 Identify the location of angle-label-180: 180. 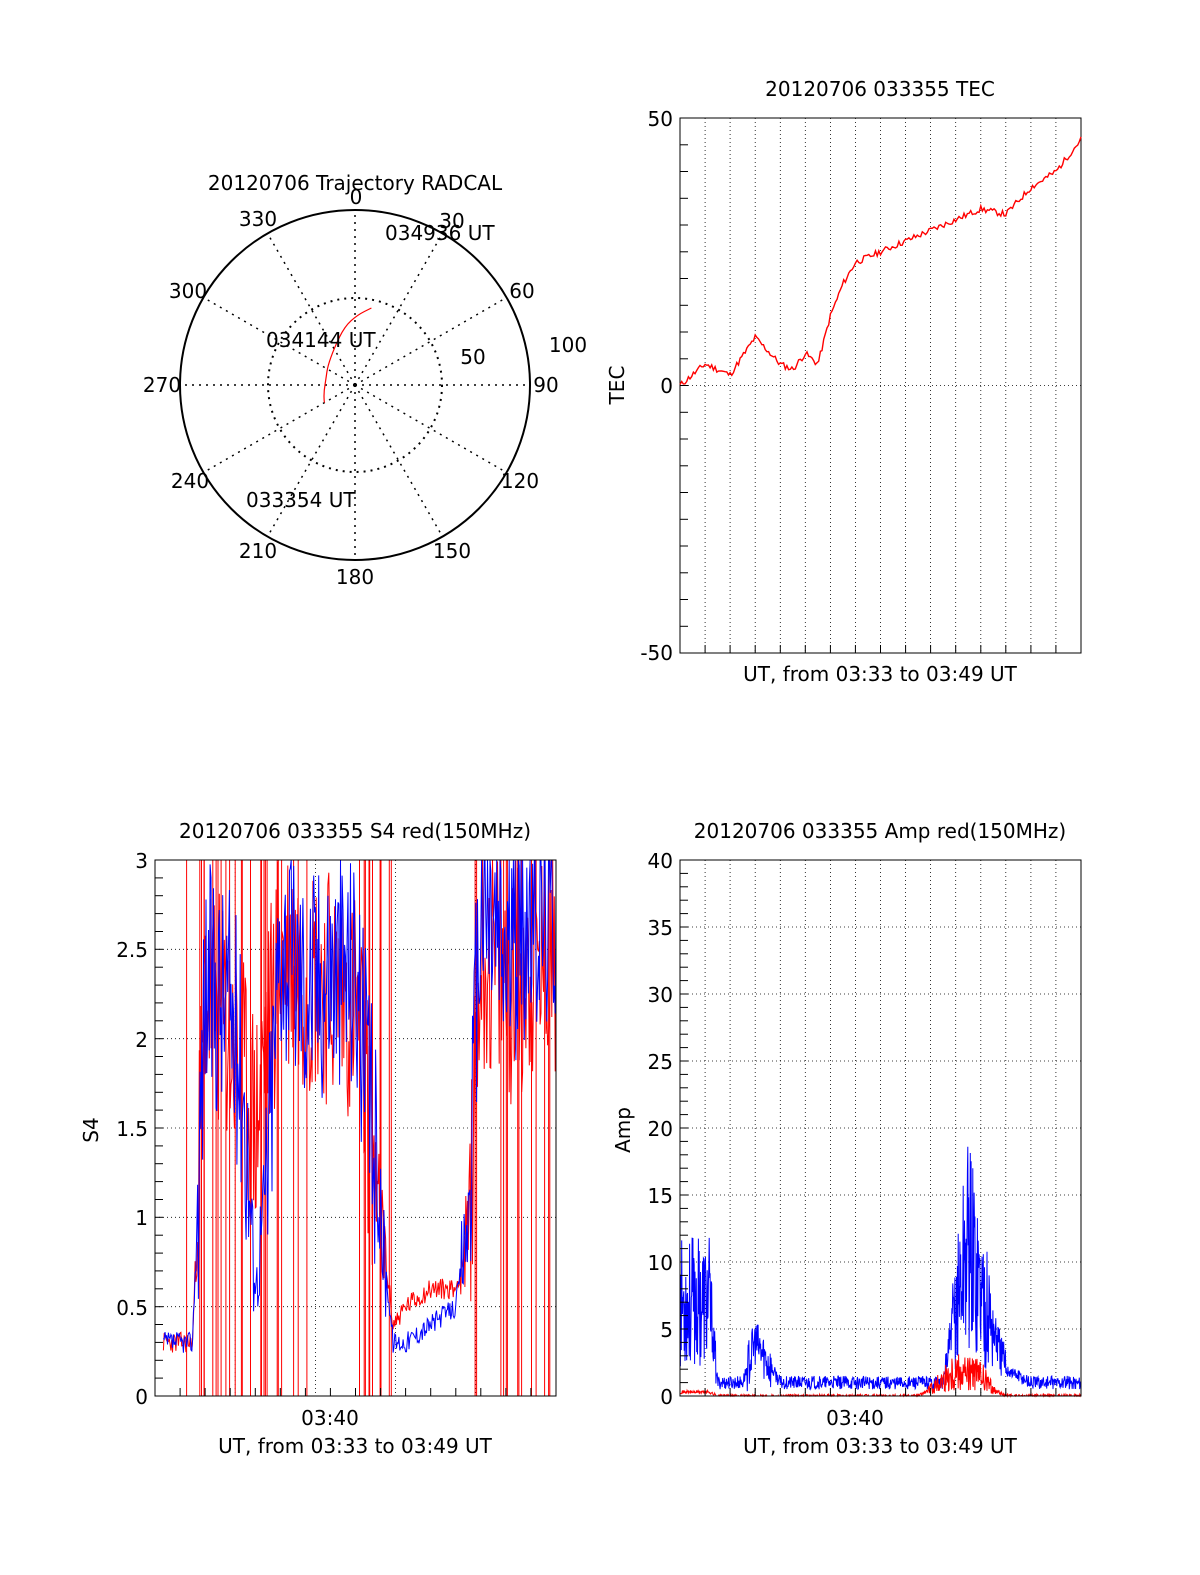
(355, 577).